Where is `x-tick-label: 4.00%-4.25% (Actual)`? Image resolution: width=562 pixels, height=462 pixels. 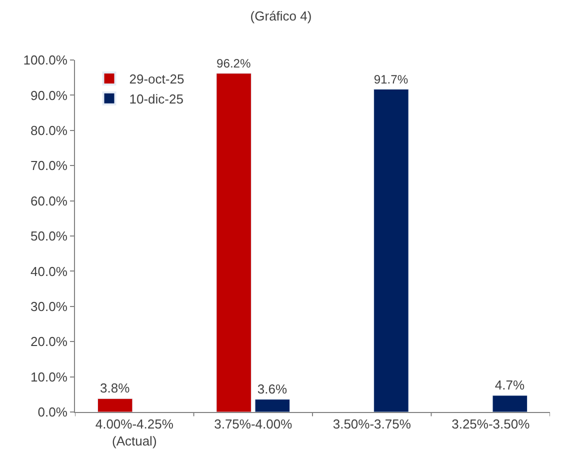
x-tick-label: 4.00%-4.25% (Actual) is located at coordinates (134, 432).